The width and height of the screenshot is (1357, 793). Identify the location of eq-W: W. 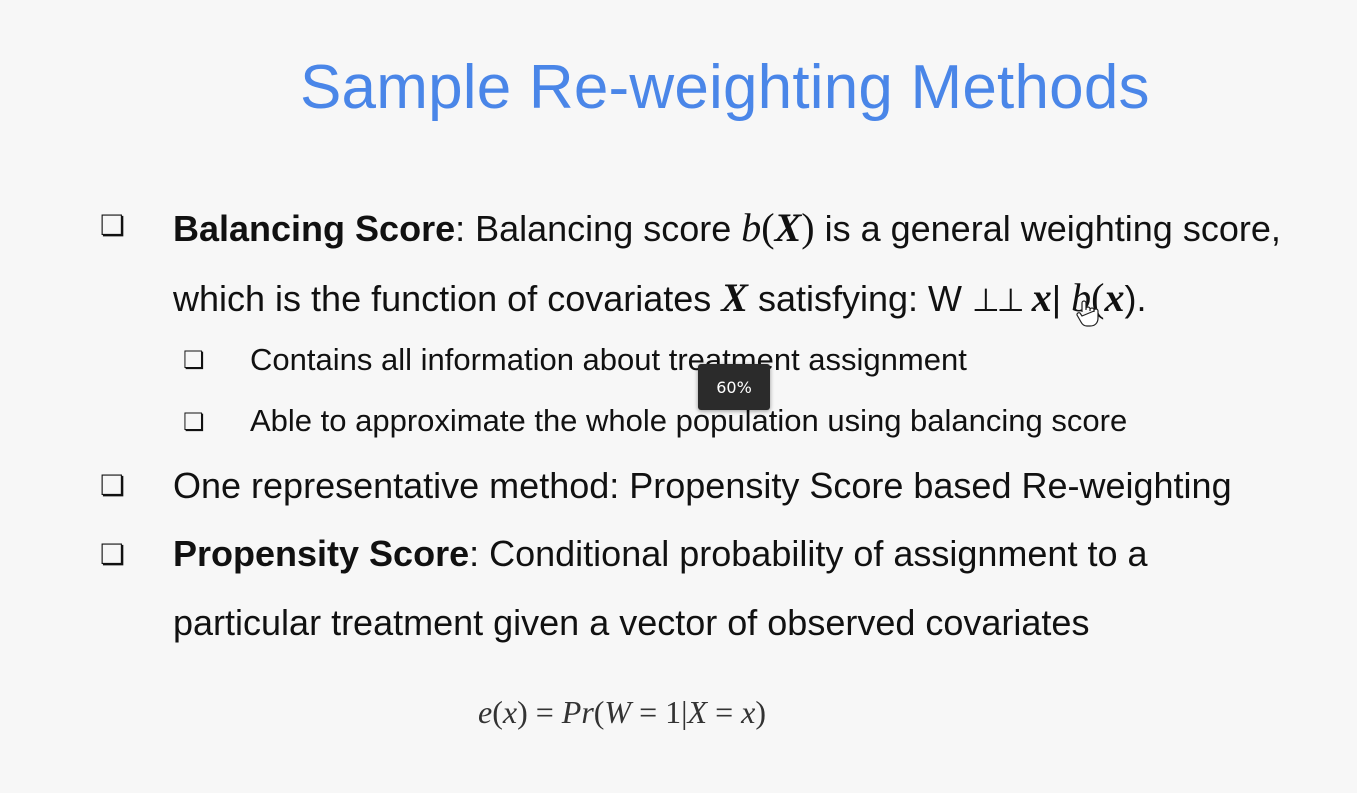
(618, 712).